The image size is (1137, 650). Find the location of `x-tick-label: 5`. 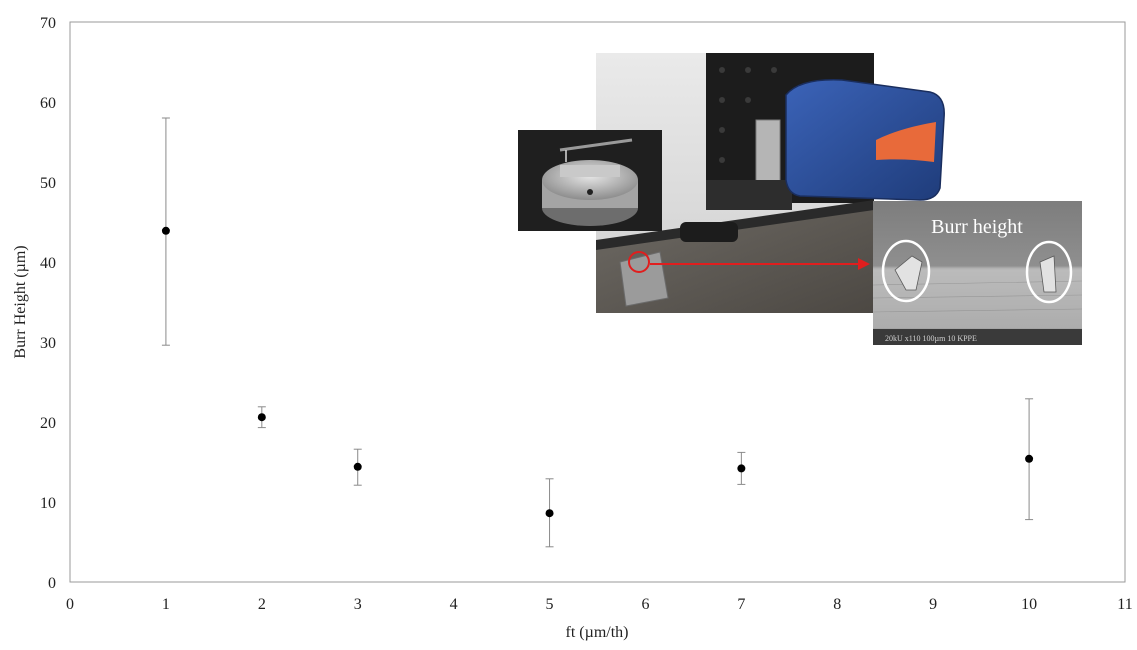

x-tick-label: 5 is located at coordinates (550, 604).